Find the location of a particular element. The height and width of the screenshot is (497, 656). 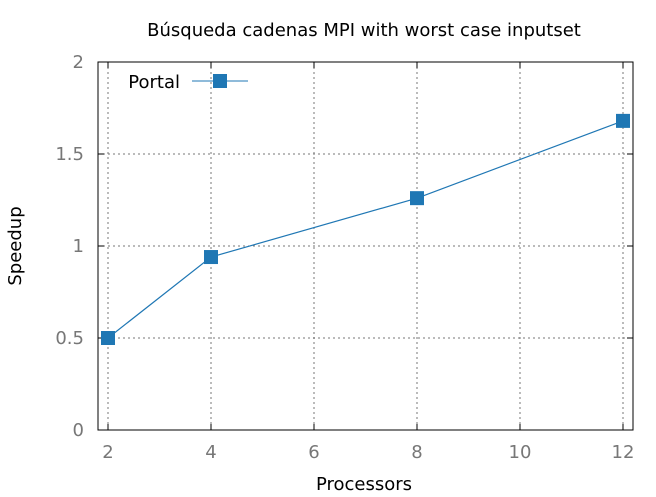

legend-label: Portal is located at coordinates (154, 82).